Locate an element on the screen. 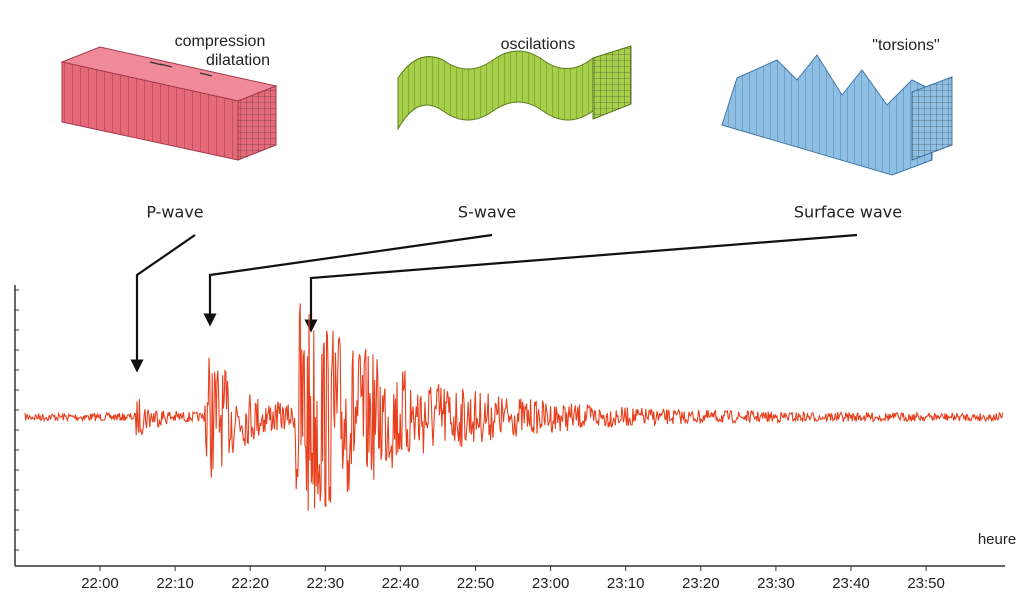  wave-label: S-wave is located at coordinates (487, 212).